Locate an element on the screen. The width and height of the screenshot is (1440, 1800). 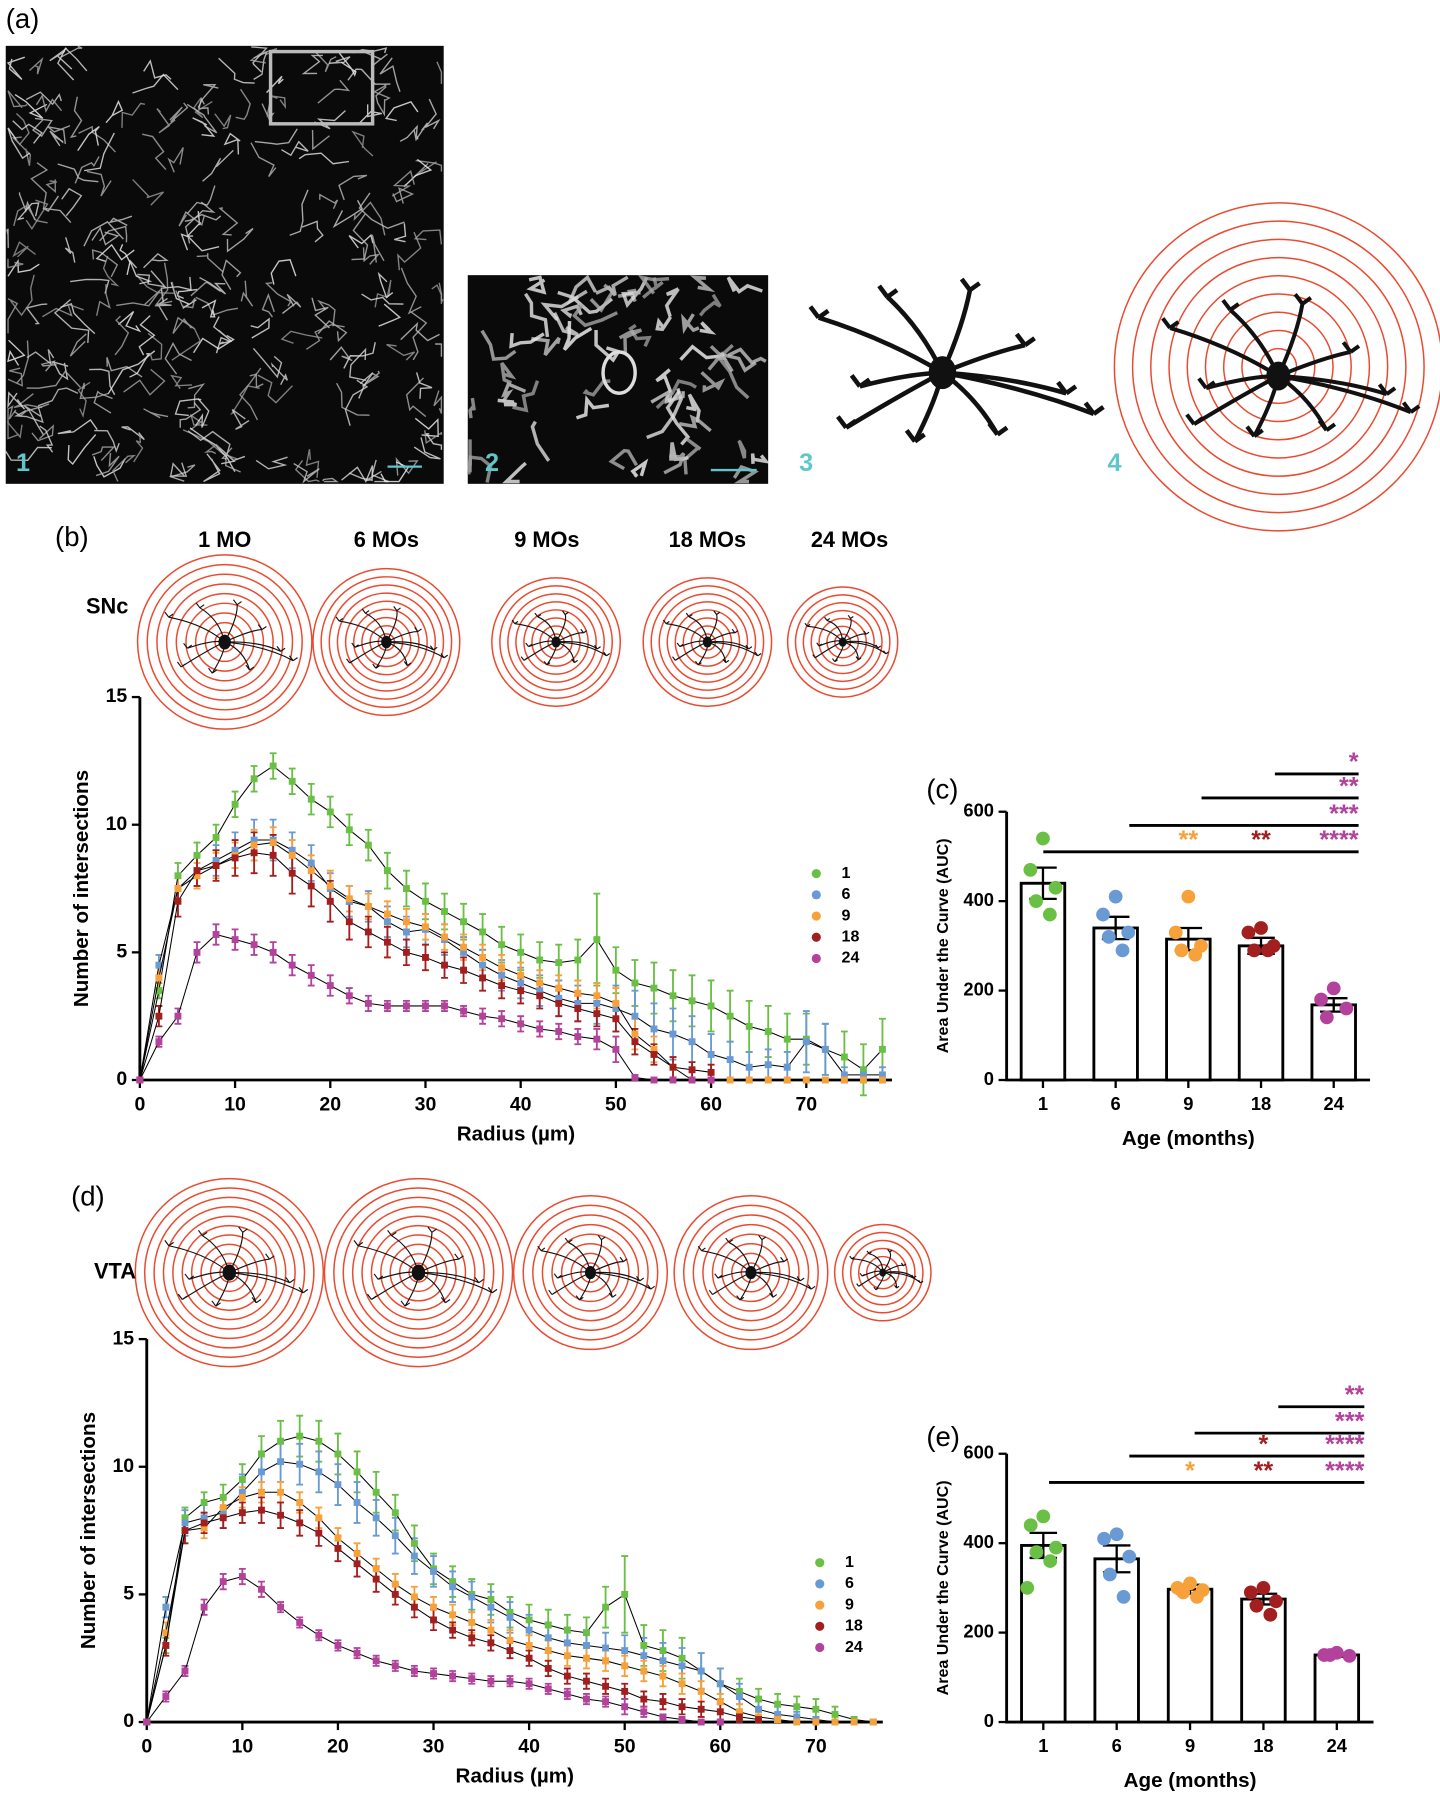
x-axis-title: Radius (µm) is located at coordinates (516, 1133).